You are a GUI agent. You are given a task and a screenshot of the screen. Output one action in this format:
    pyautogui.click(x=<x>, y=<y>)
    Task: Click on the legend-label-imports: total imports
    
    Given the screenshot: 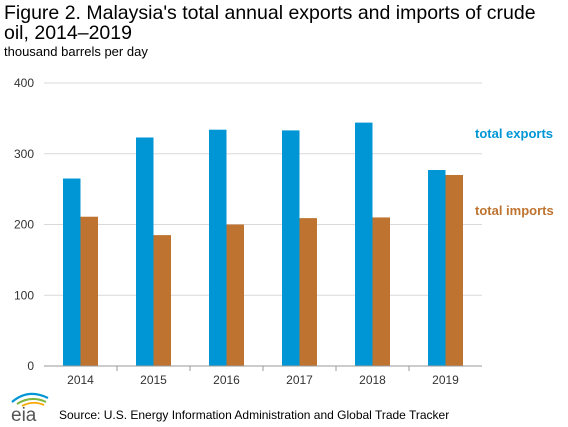 What is the action you would take?
    pyautogui.click(x=514, y=210)
    